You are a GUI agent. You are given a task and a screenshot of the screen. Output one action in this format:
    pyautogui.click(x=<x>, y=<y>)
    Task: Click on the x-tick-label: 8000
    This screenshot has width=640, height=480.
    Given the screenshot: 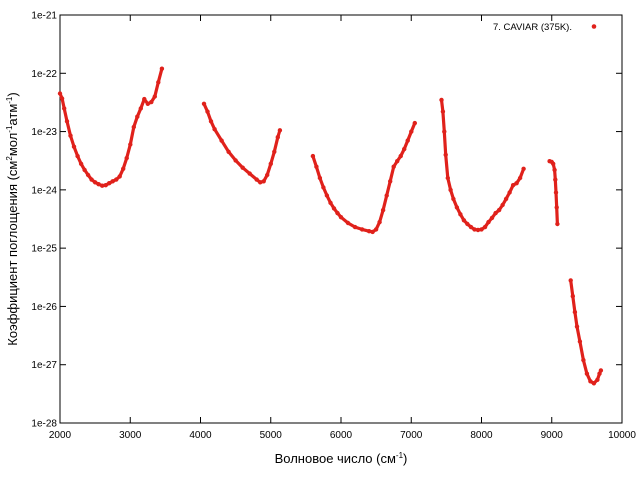 What is the action you would take?
    pyautogui.click(x=481, y=435)
    